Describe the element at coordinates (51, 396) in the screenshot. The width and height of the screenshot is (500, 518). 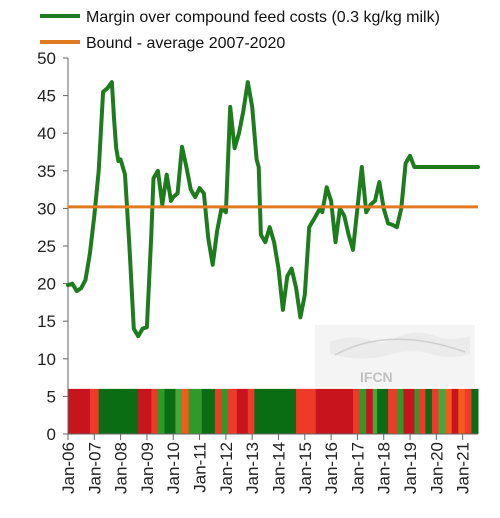
I see `y-tick-label: 5` at that location.